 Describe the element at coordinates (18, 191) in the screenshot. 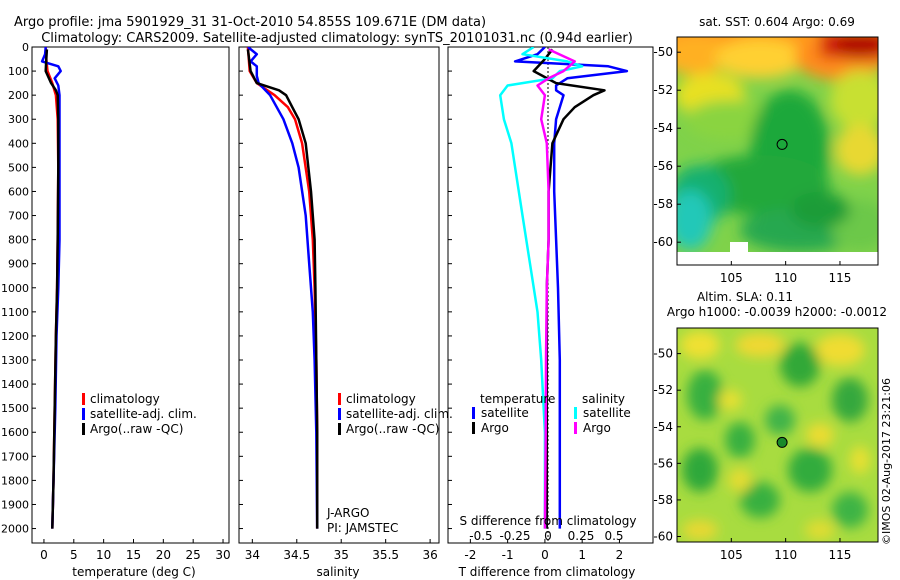

I see `depth-tick-label: 600` at that location.